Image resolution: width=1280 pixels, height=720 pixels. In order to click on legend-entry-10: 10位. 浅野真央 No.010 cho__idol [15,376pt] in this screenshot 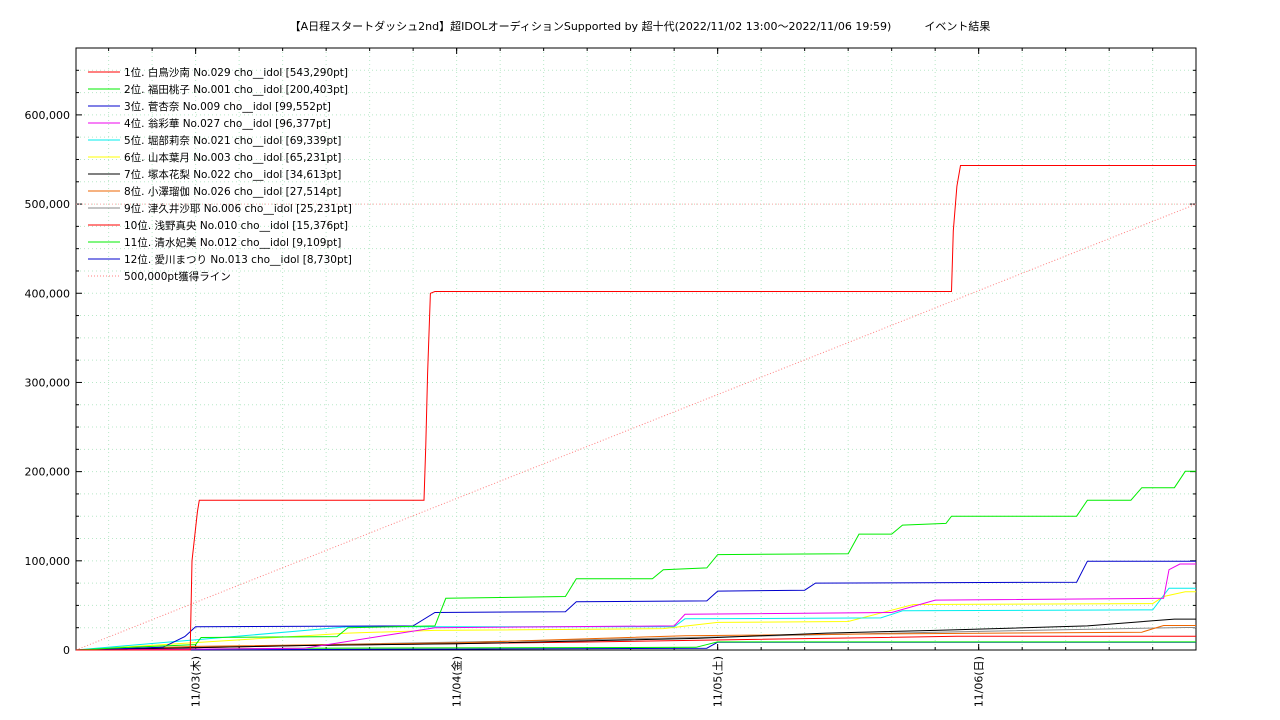, I will do `click(236, 225)`.